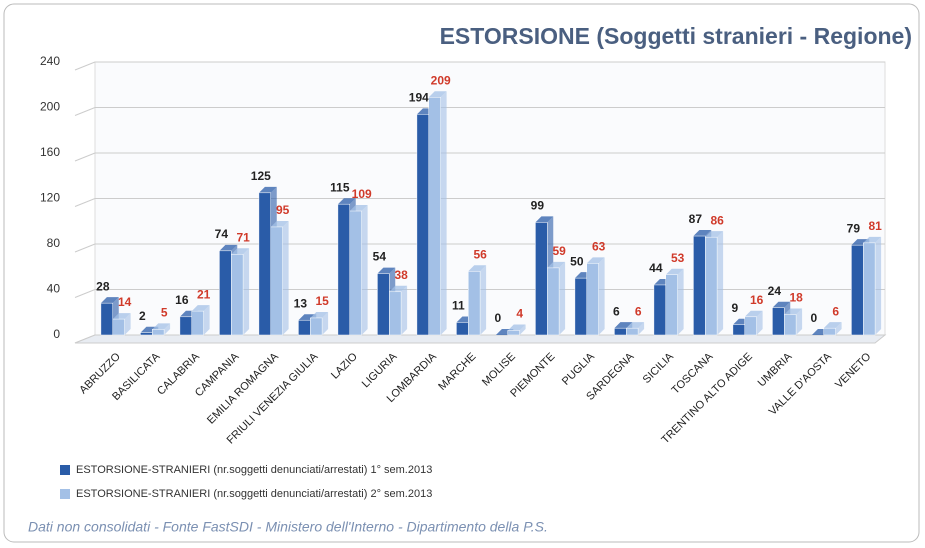  What do you see at coordinates (796, 298) in the screenshot?
I see `value-label: 18` at bounding box center [796, 298].